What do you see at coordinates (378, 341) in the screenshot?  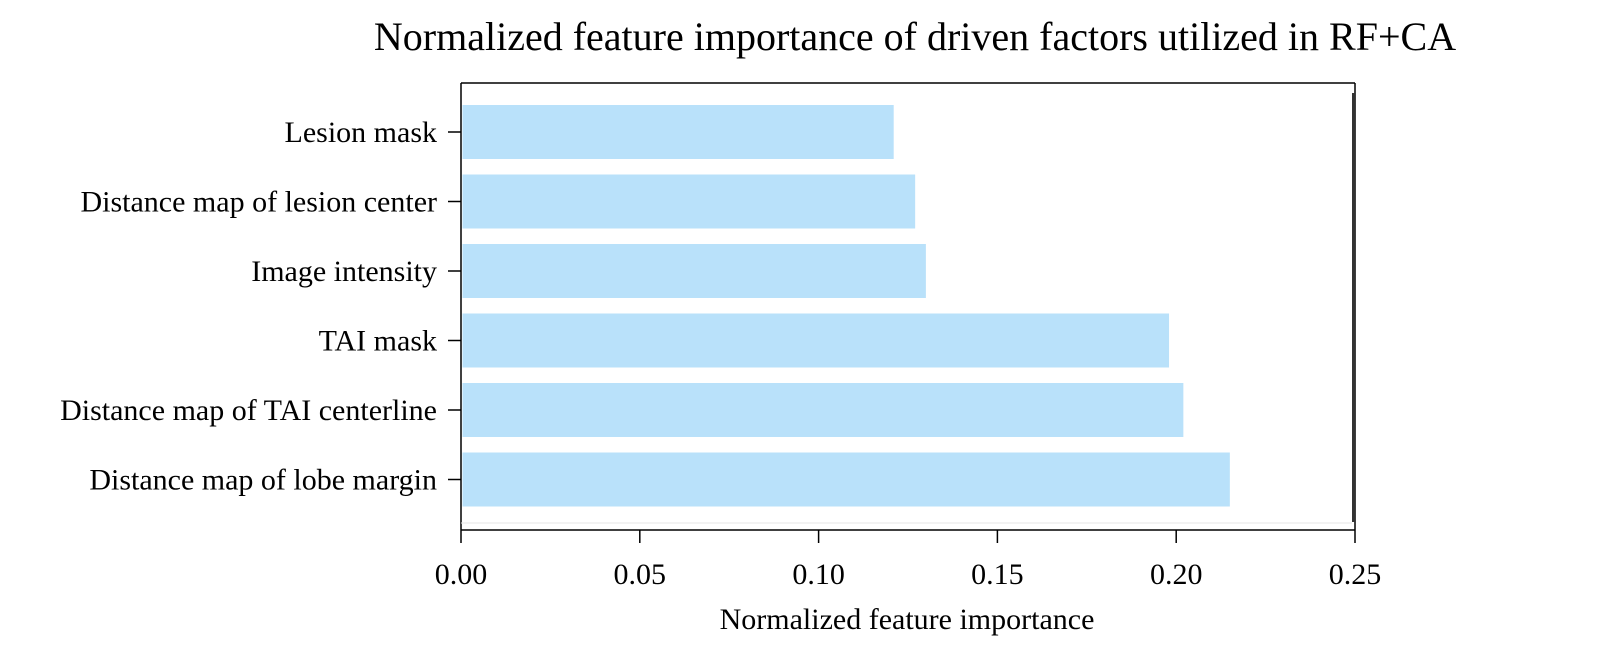 I see `y-tick-label: TAI mask` at bounding box center [378, 341].